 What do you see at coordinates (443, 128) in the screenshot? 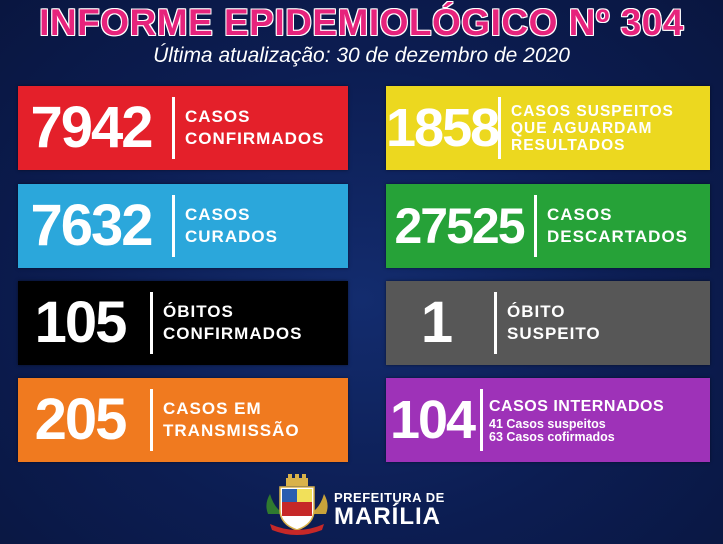
I see `suspected-value: 1858` at bounding box center [443, 128].